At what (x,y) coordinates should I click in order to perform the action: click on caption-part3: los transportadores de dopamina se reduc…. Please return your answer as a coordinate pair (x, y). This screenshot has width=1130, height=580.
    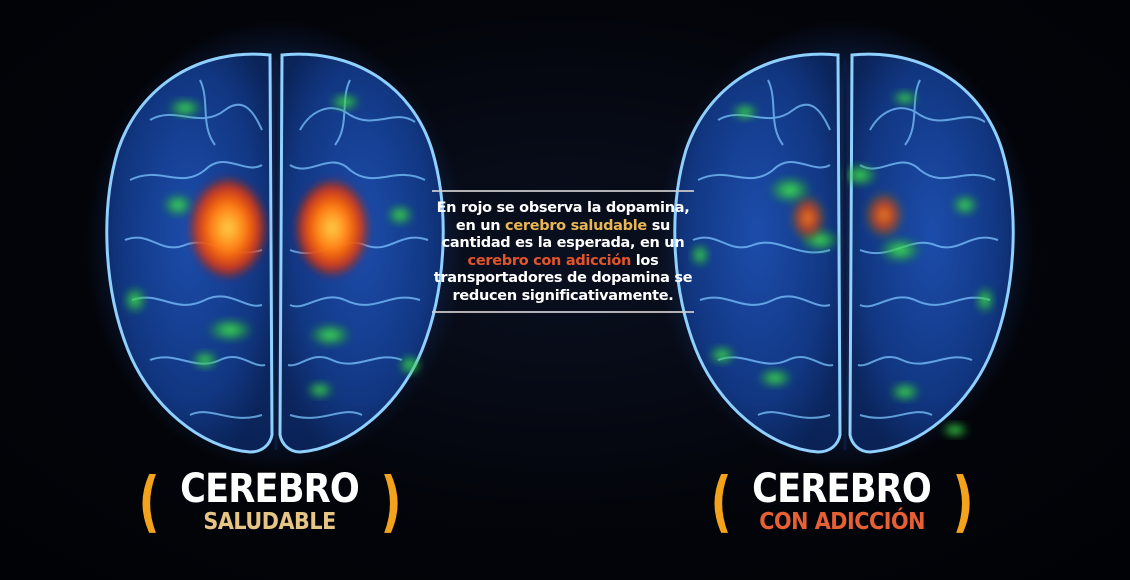
    Looking at the image, I should click on (563, 278).